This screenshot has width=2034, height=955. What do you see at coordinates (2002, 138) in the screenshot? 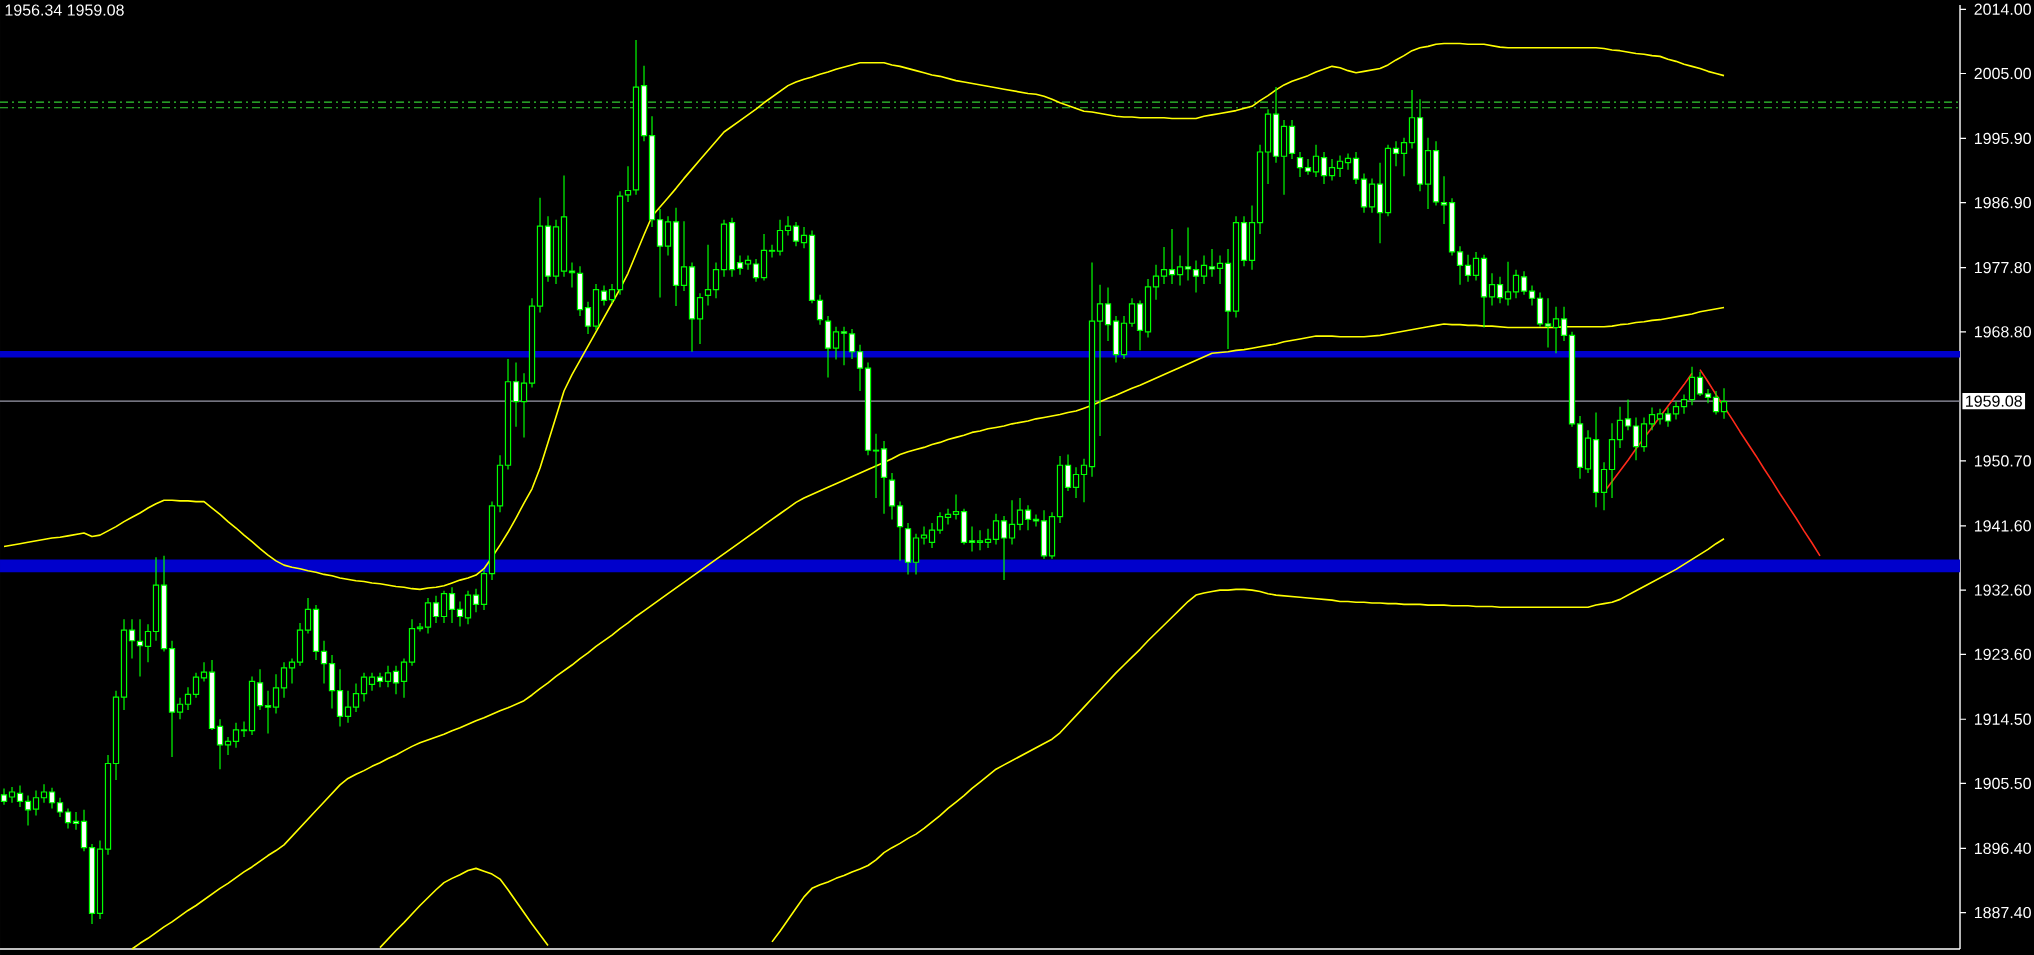
I see `y-tick-label: 1995.90` at bounding box center [2002, 138].